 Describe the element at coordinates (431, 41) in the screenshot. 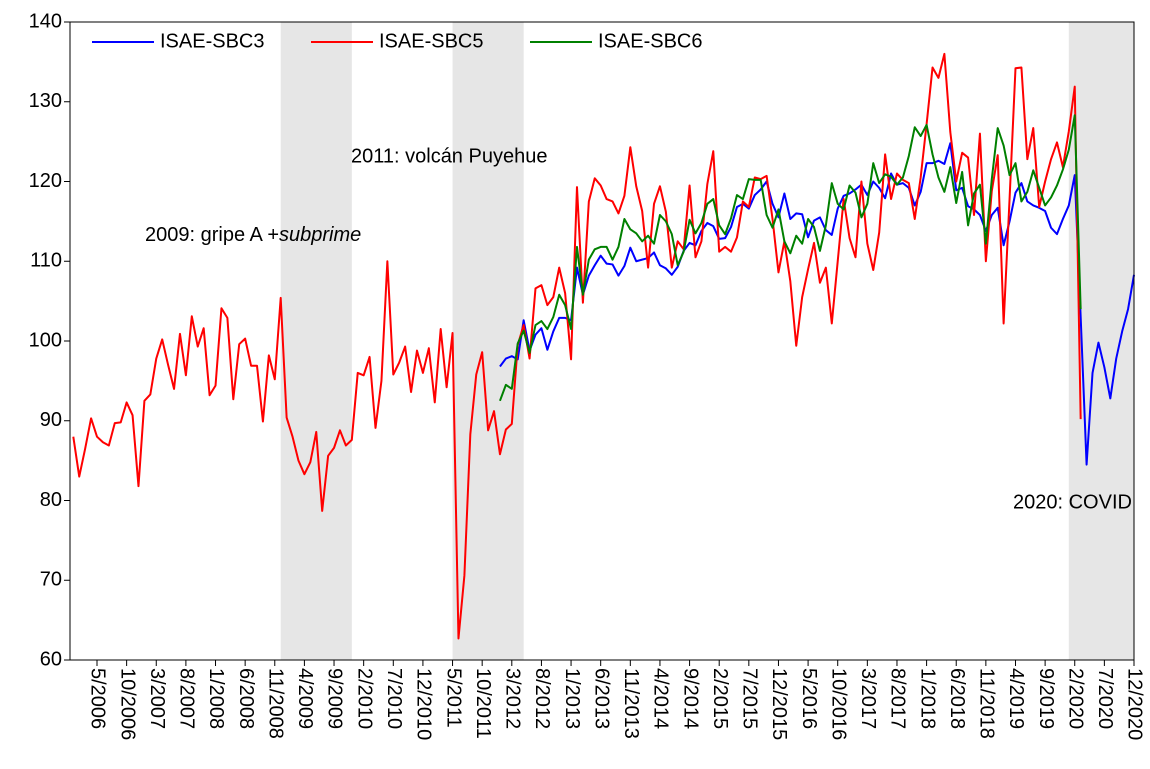

I see `legend-label: ISAE-SBC5` at that location.